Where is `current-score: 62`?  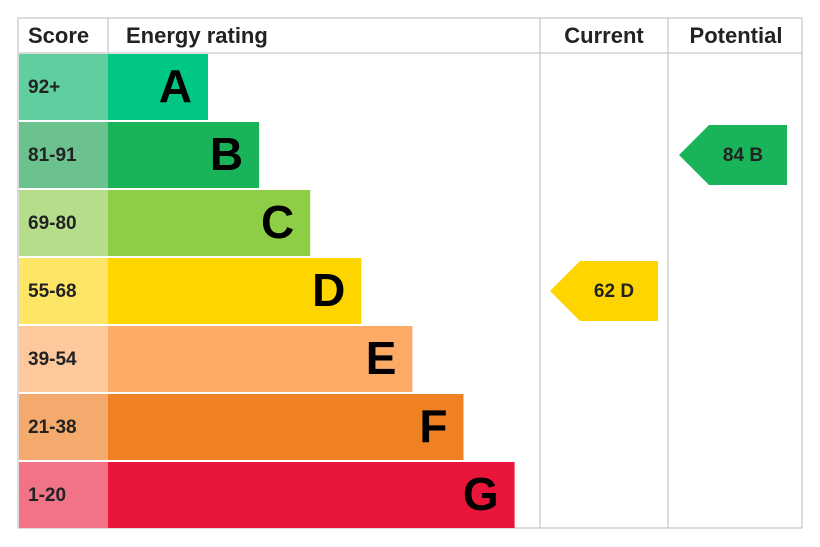
current-score: 62 is located at coordinates (604, 291).